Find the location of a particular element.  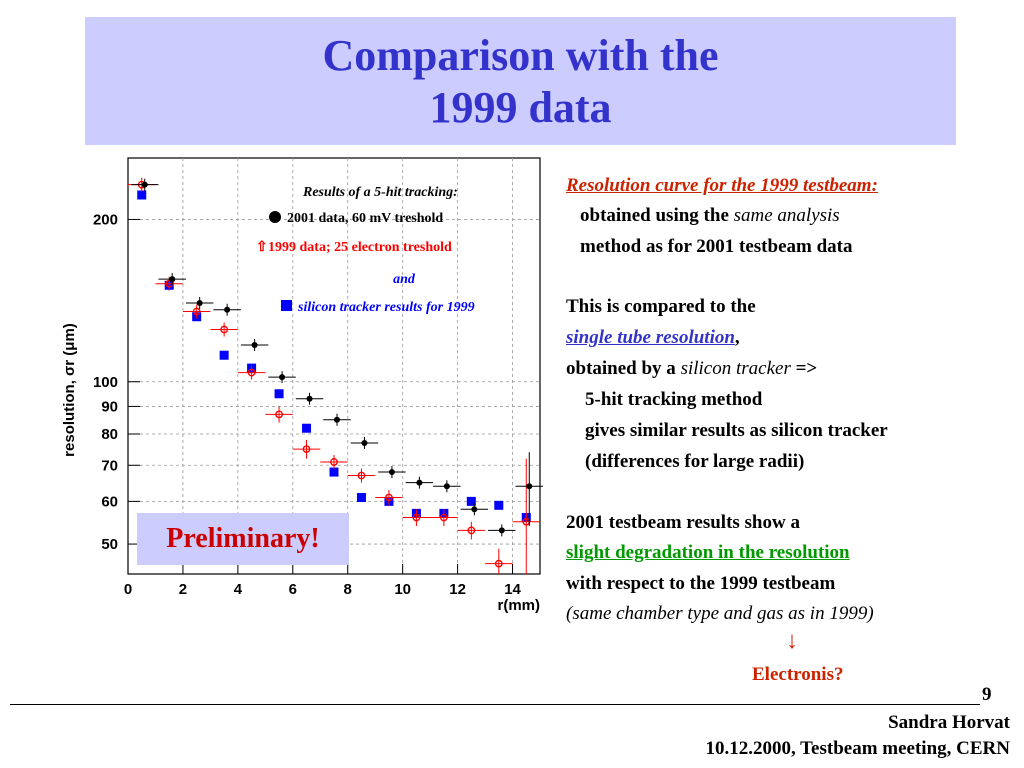

degradation-text: slight degradation in the resolution is located at coordinates (708, 552).